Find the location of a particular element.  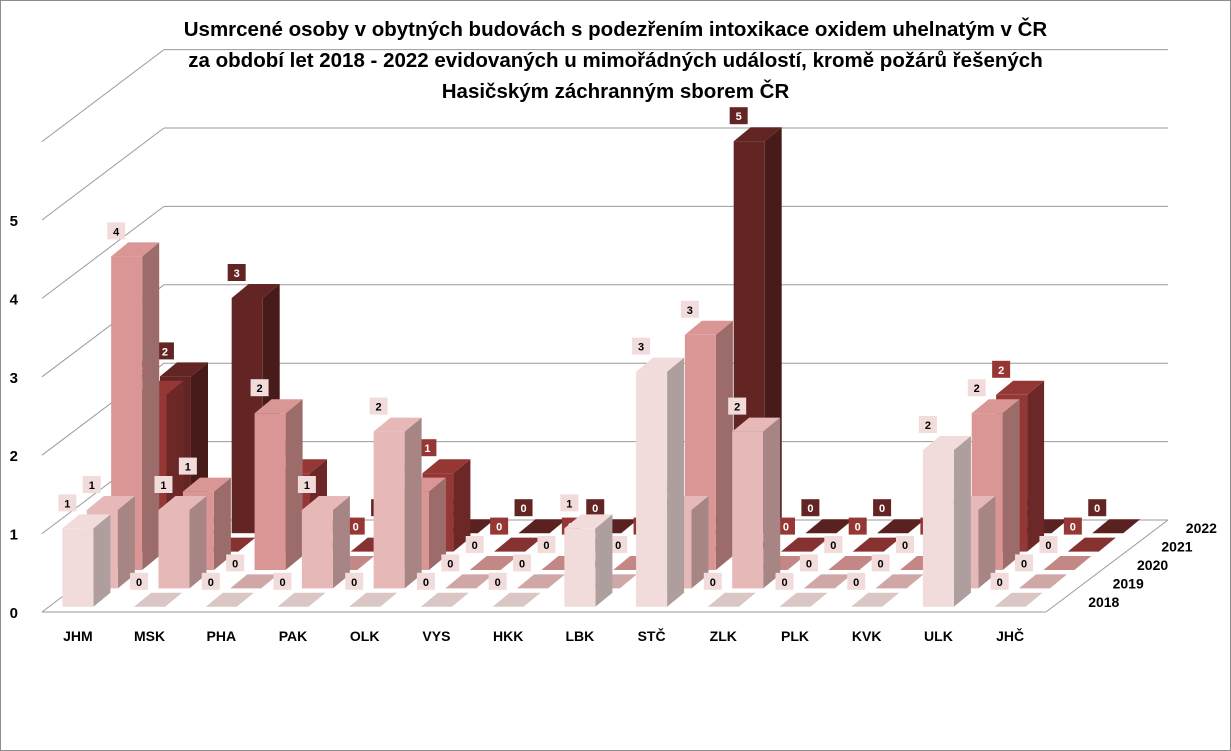

series-depth-label: 2021 is located at coordinates (1176, 547).